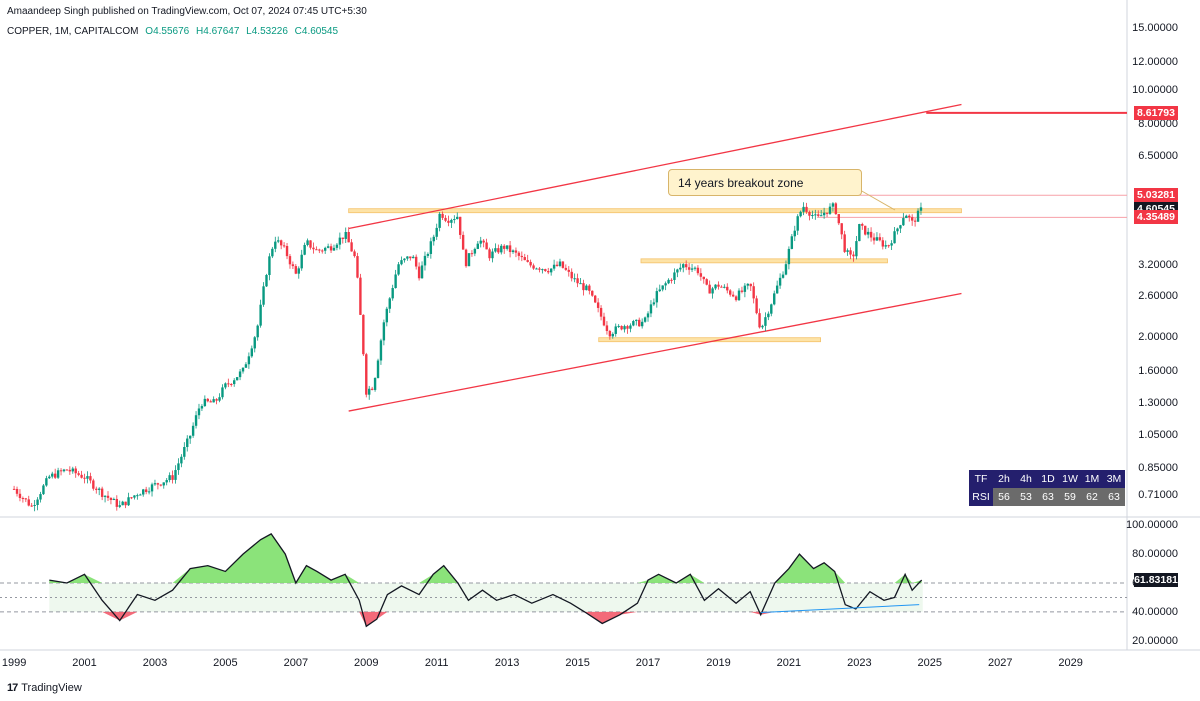  I want to click on price-tick-label: 1.30000, so click(1158, 402).